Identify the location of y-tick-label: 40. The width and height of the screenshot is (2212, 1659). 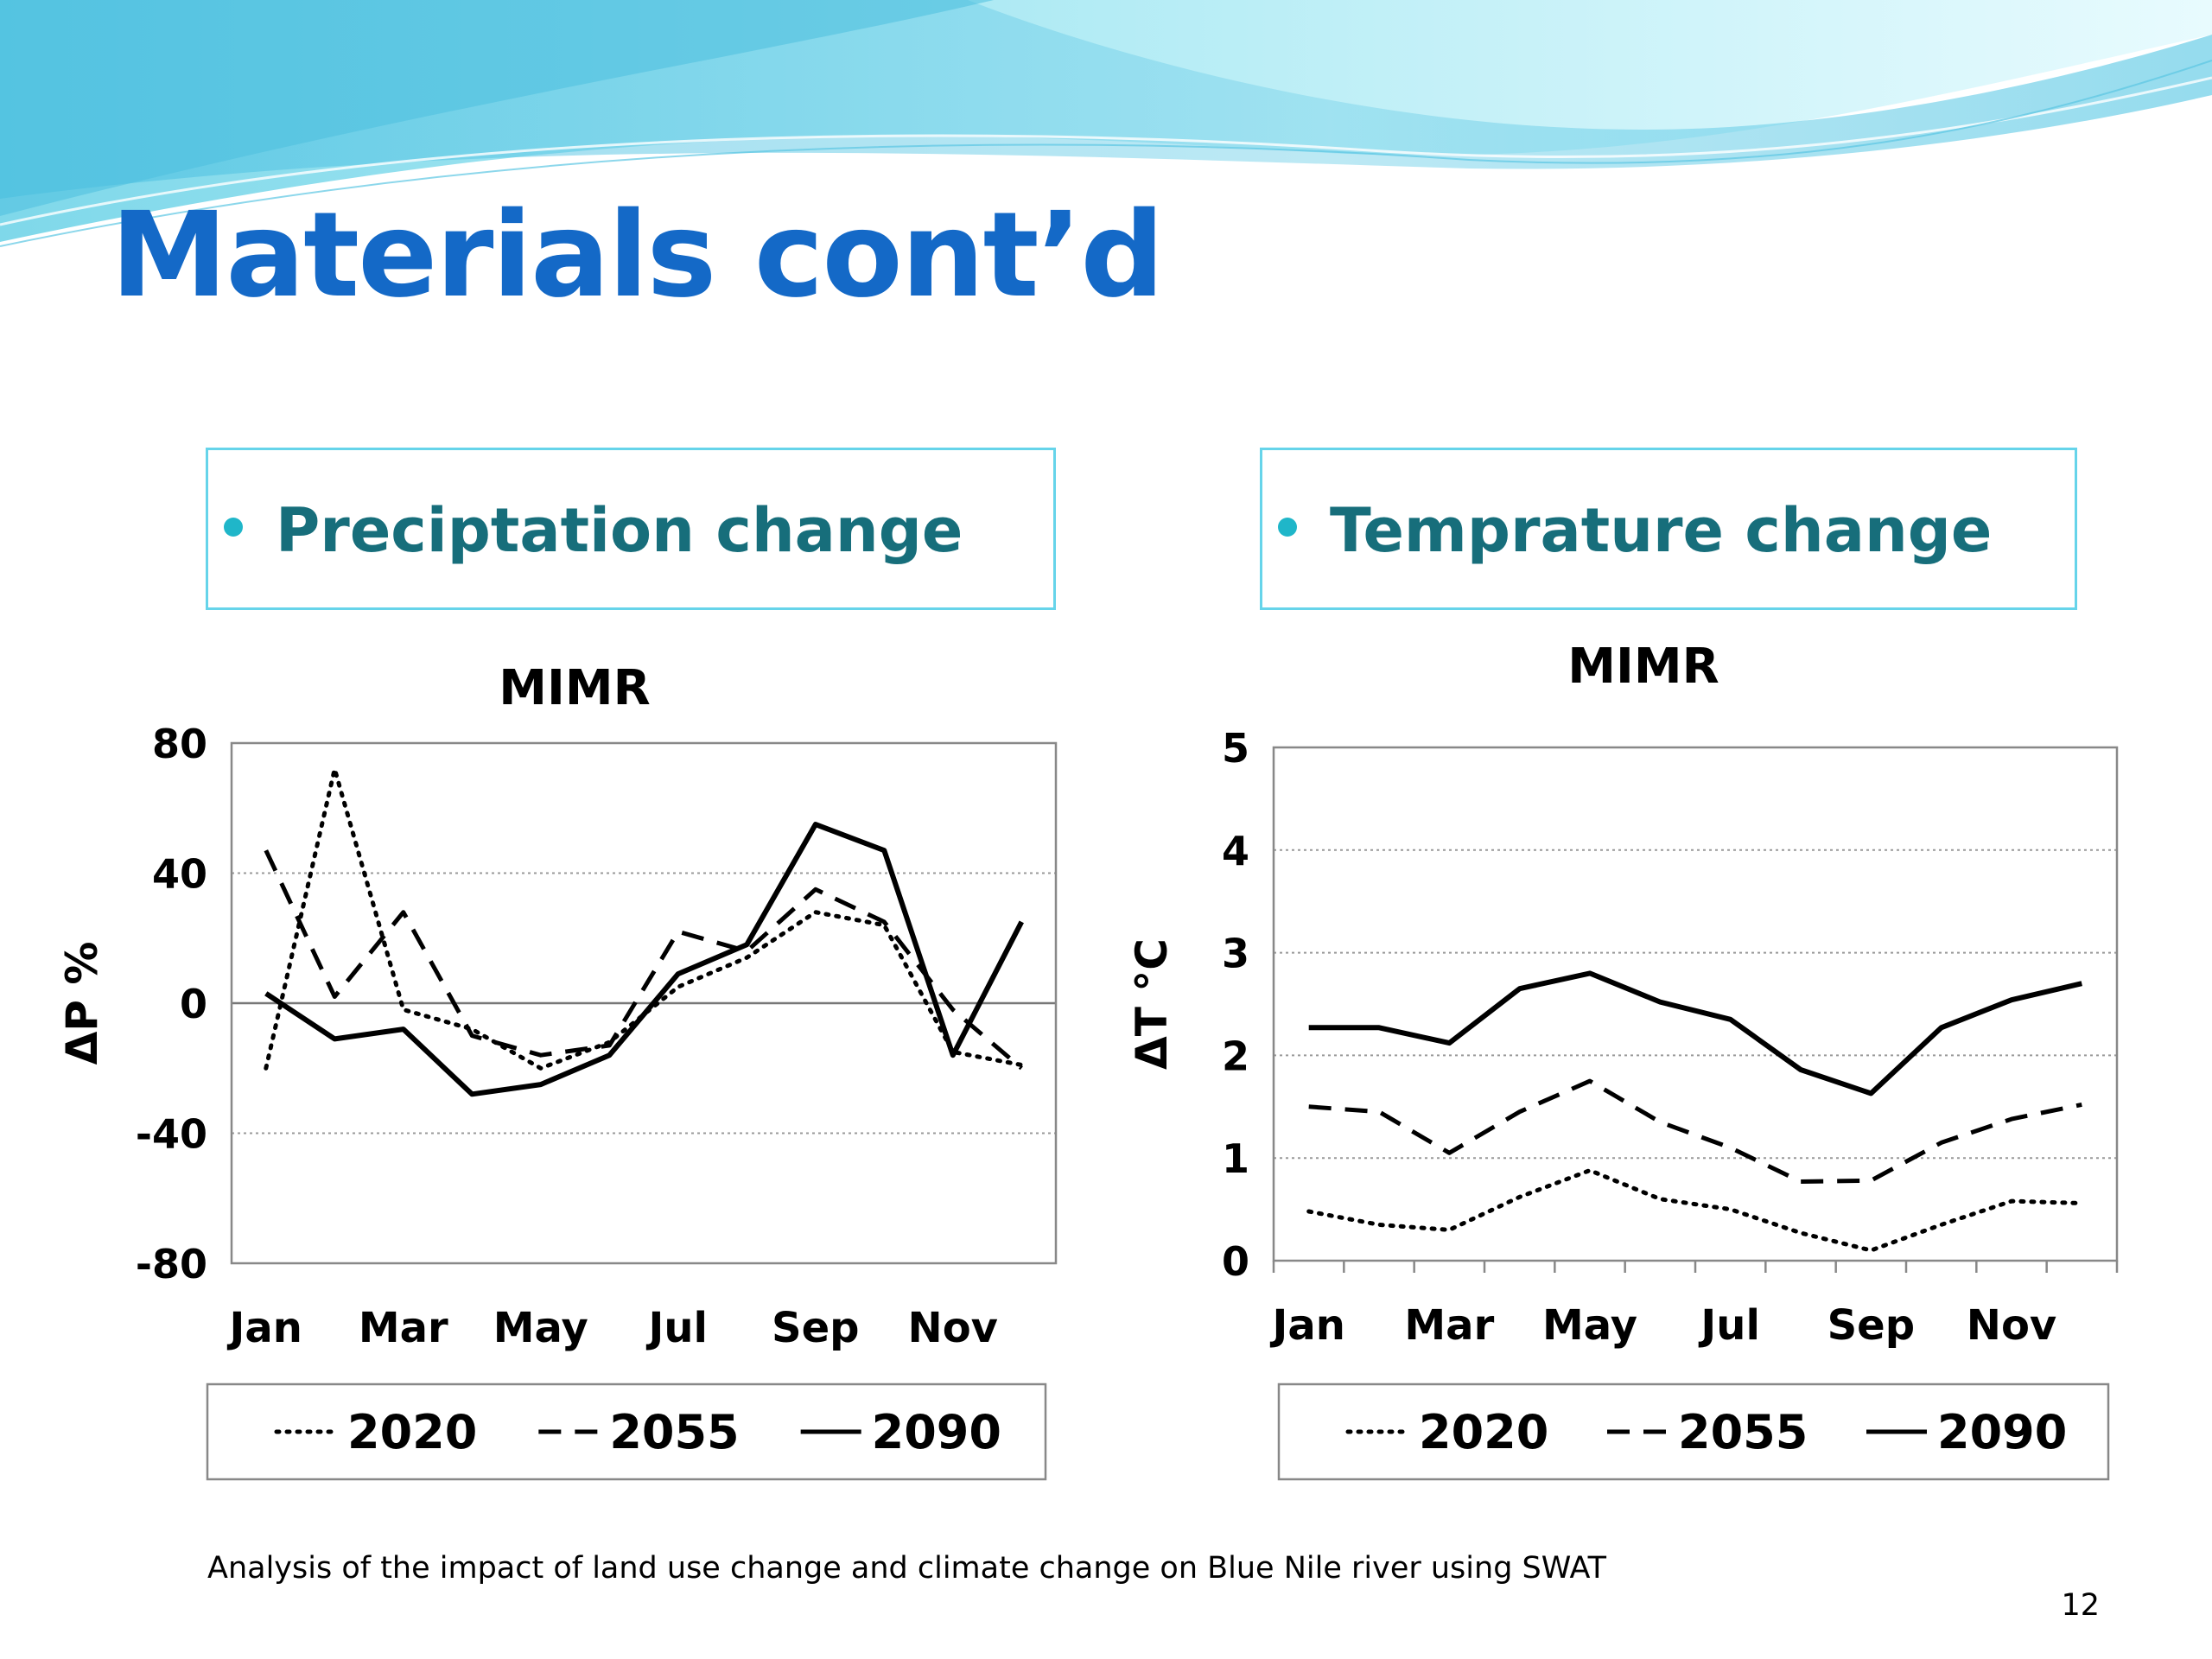
(179, 874).